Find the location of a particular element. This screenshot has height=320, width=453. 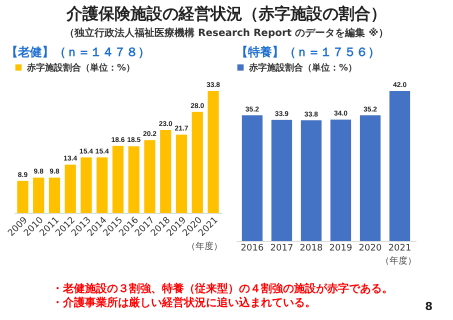

x-tick-label: 2020 is located at coordinates (370, 249).